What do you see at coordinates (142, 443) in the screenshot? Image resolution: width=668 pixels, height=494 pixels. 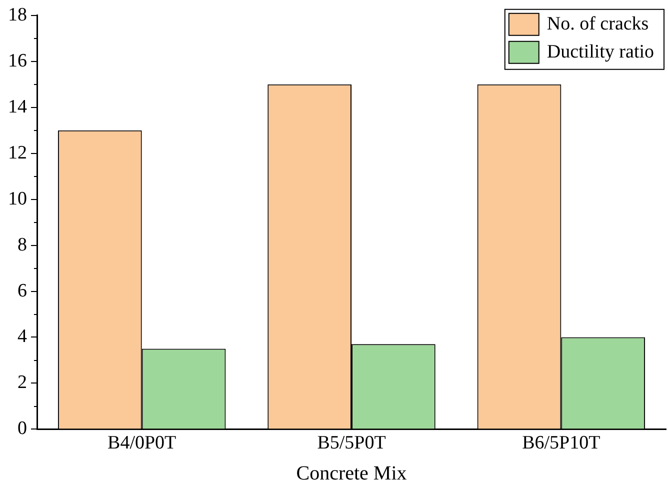 I see `x-tick-label: B4/0P0T` at bounding box center [142, 443].